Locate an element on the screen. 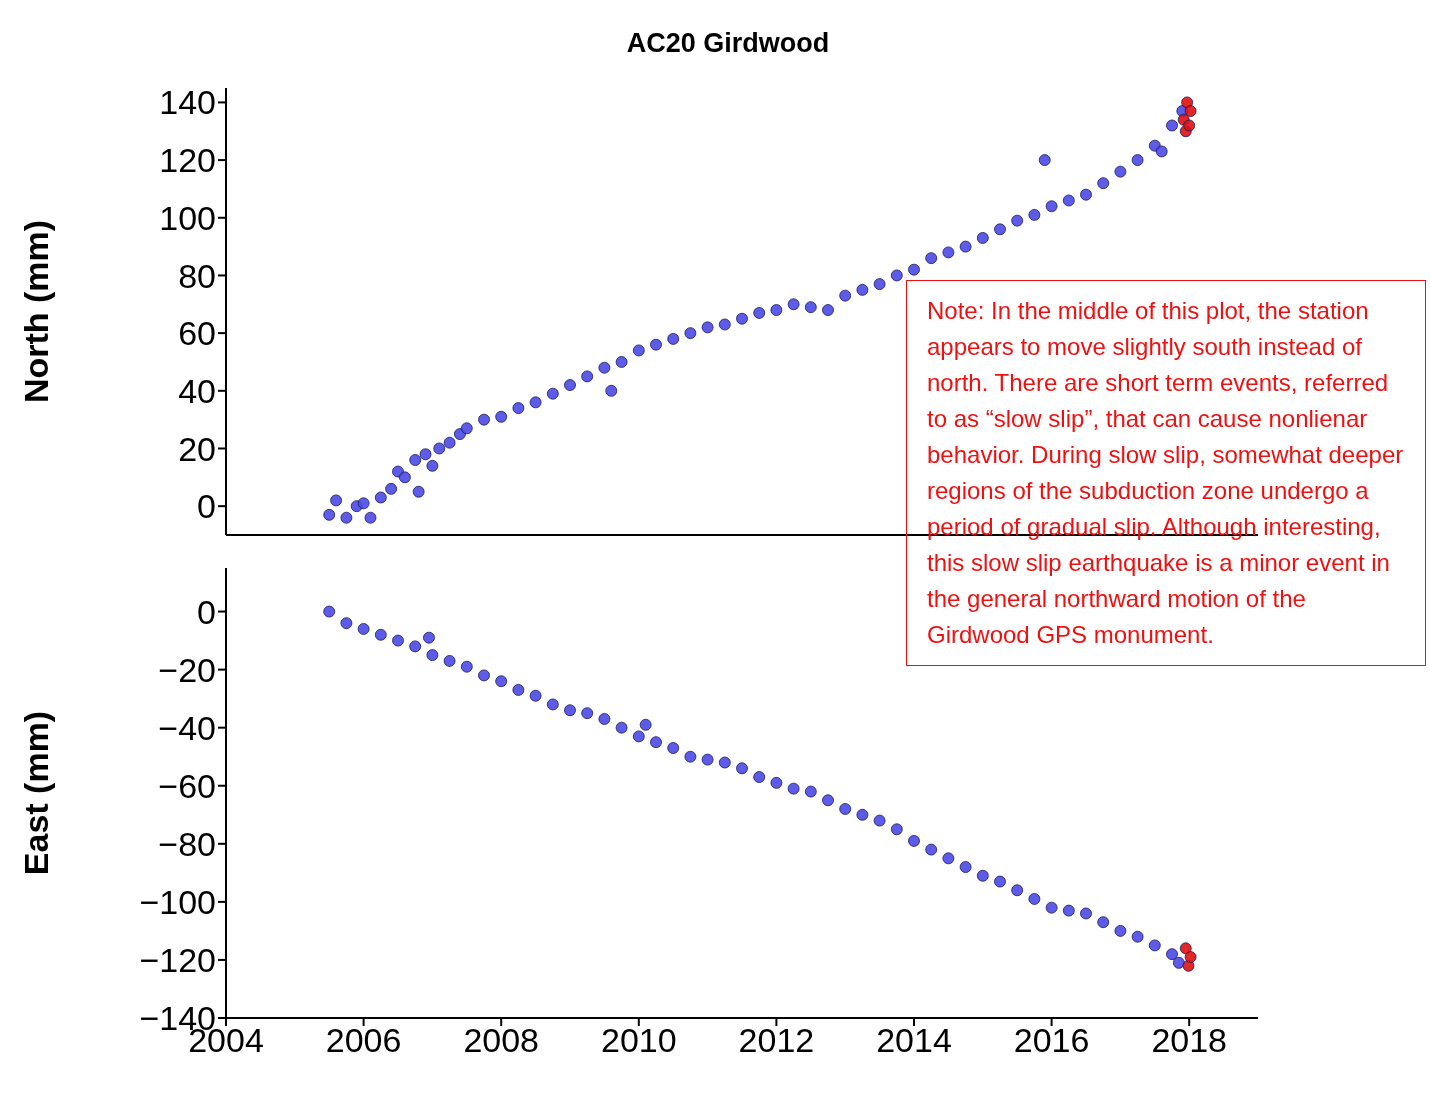 This screenshot has height=1095, width=1430. y-tick-label: 20 is located at coordinates (197, 448).